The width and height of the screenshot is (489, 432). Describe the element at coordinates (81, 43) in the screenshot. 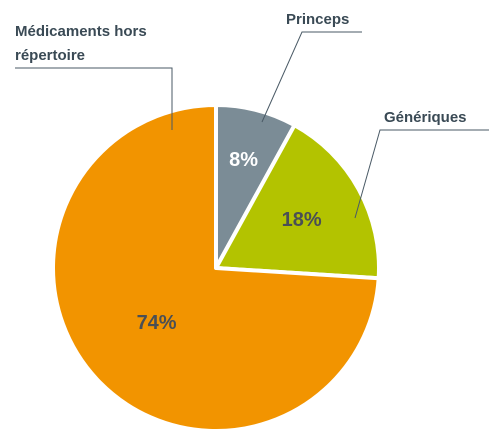

I see `slice-label: Médicaments hors répertoire` at that location.